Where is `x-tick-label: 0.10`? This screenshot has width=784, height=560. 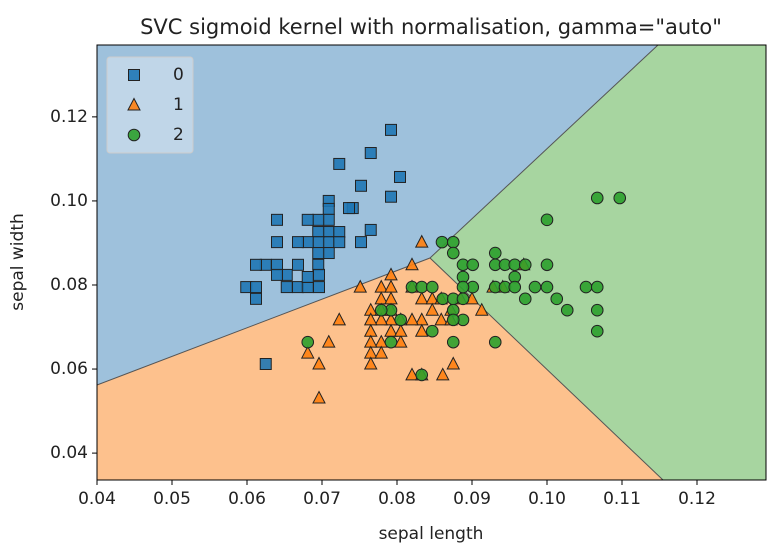
x-tick-label: 0.10 is located at coordinates (547, 499).